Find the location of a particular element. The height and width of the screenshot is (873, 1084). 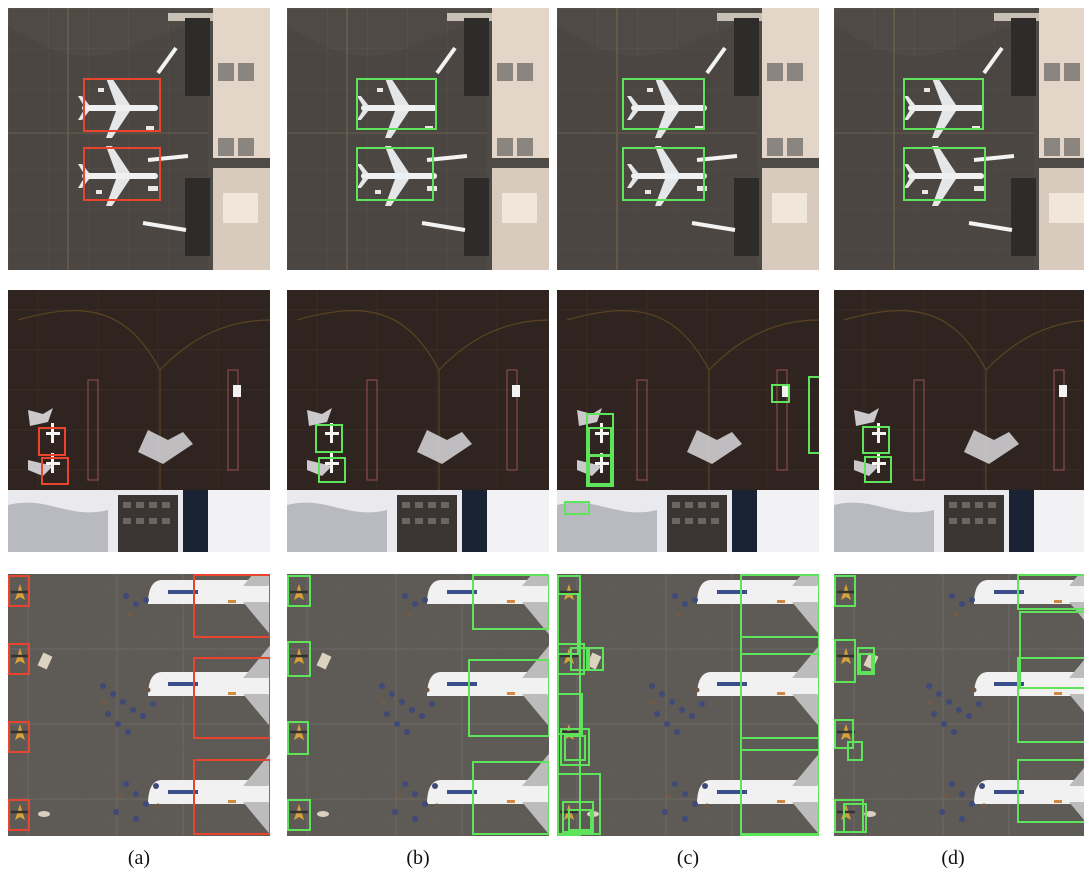

image-r2-d is located at coordinates (959, 421).